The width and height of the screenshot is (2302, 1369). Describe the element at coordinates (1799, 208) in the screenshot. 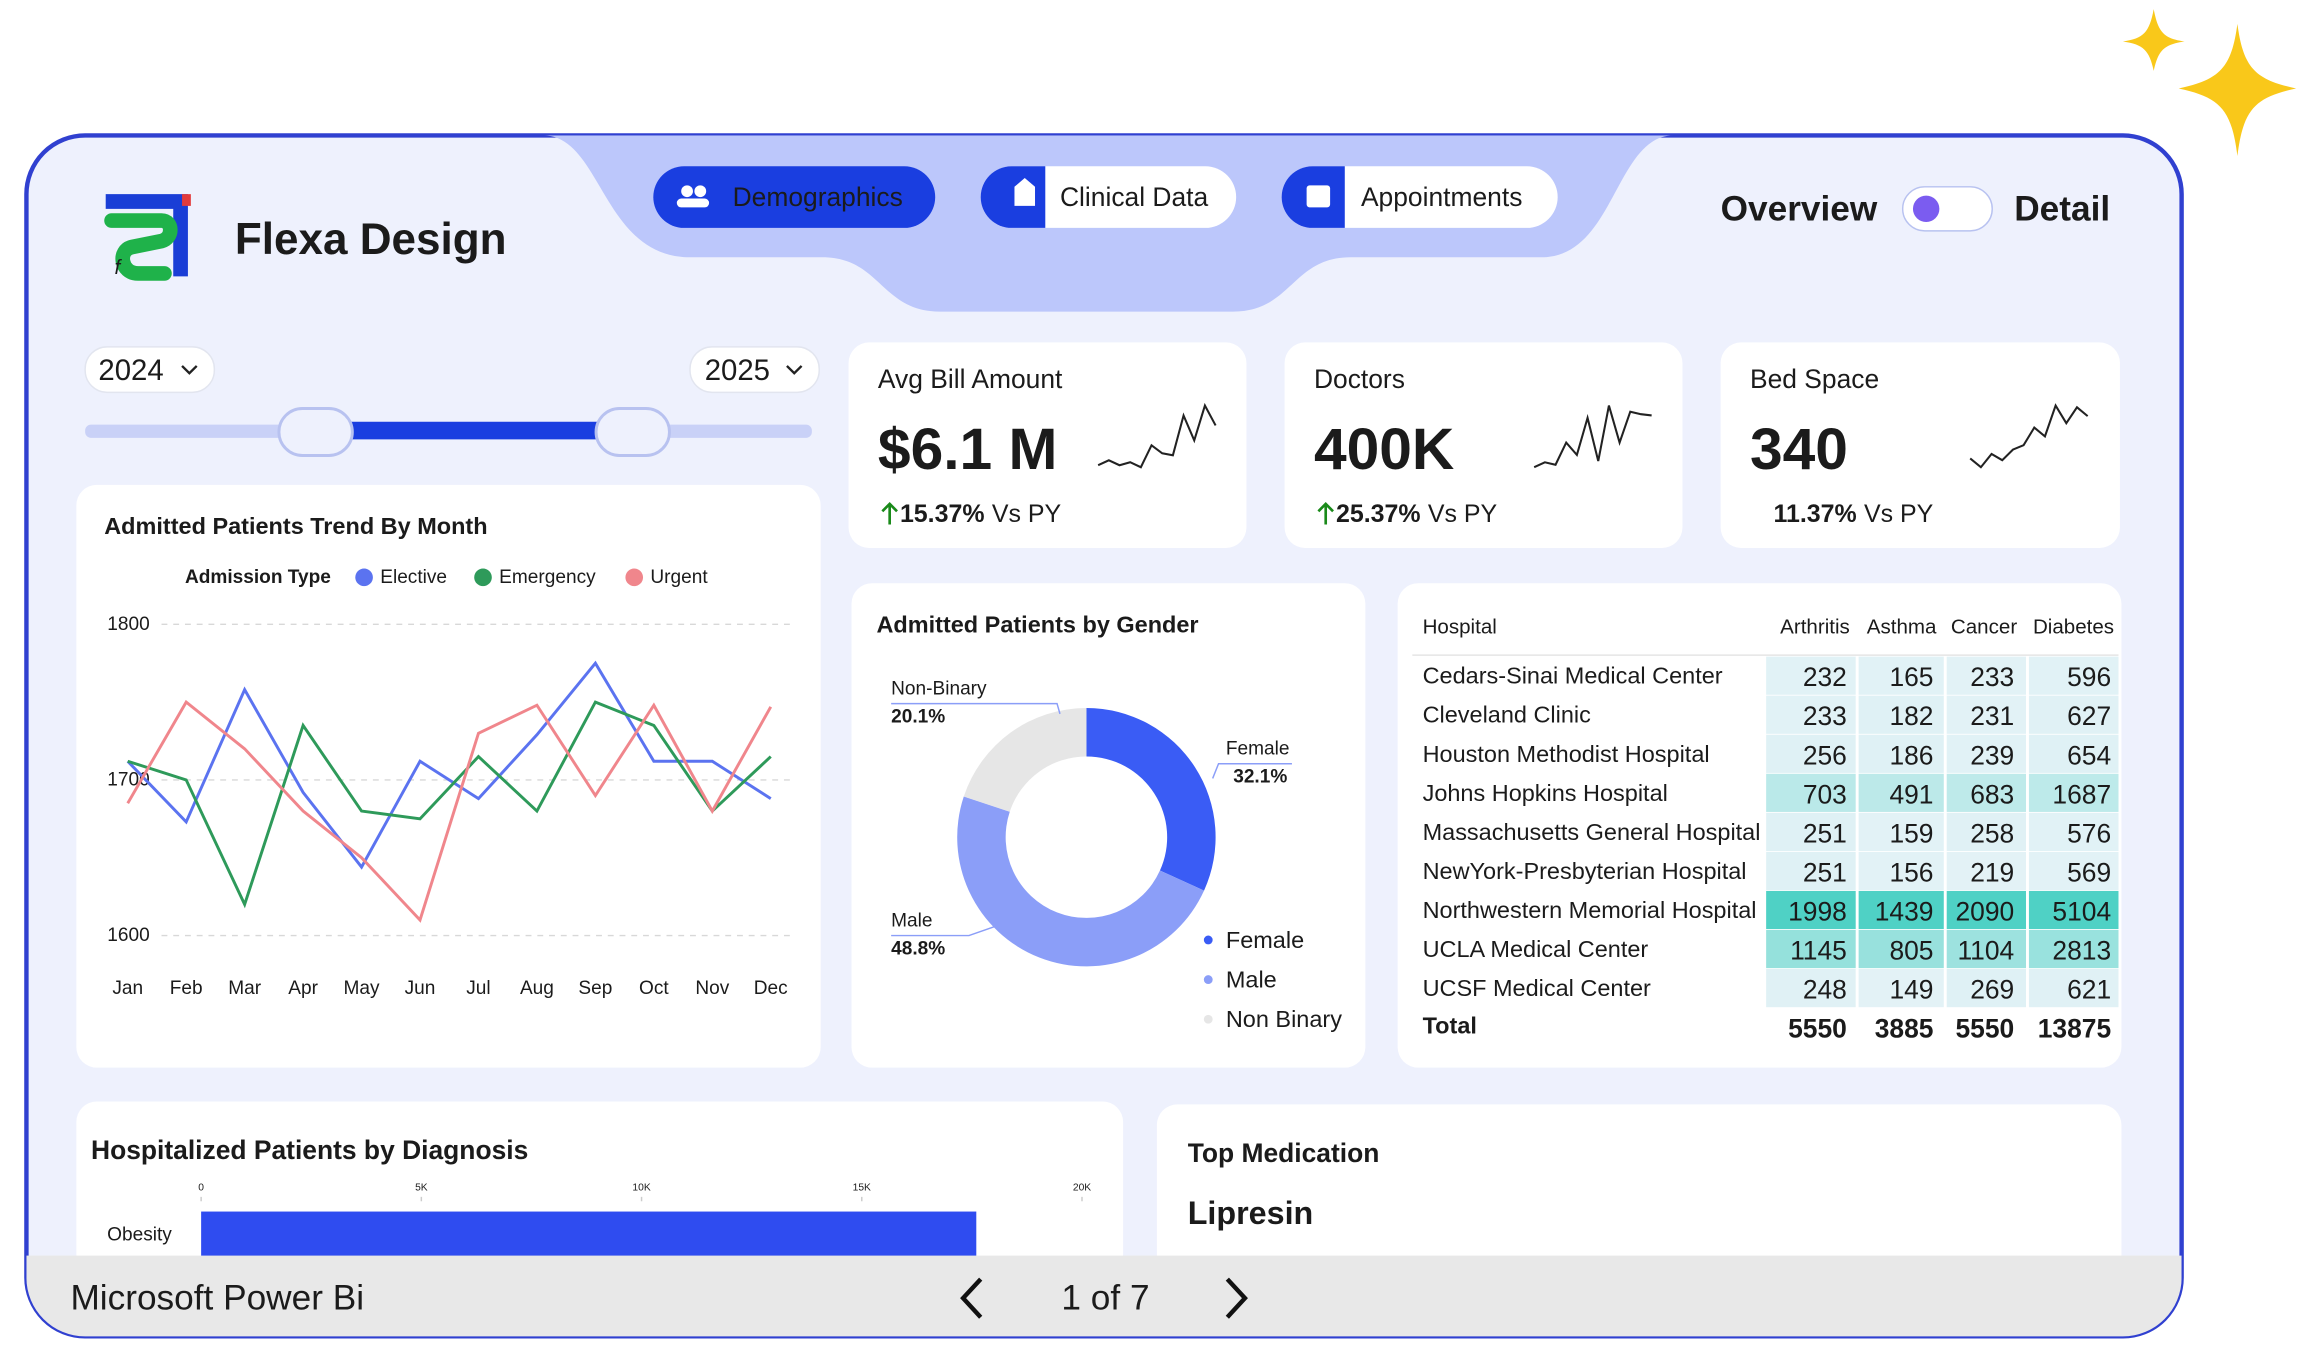

I see `toggle-label: Overview` at that location.